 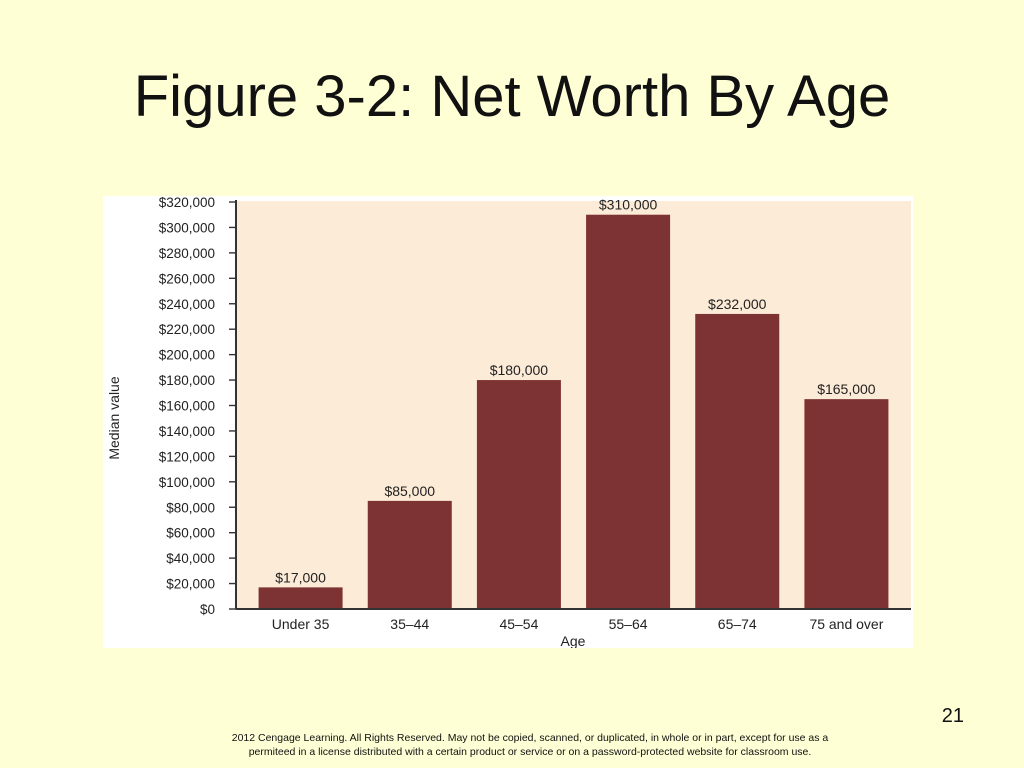 I want to click on x-category-label: 75 and over, so click(x=846, y=624).